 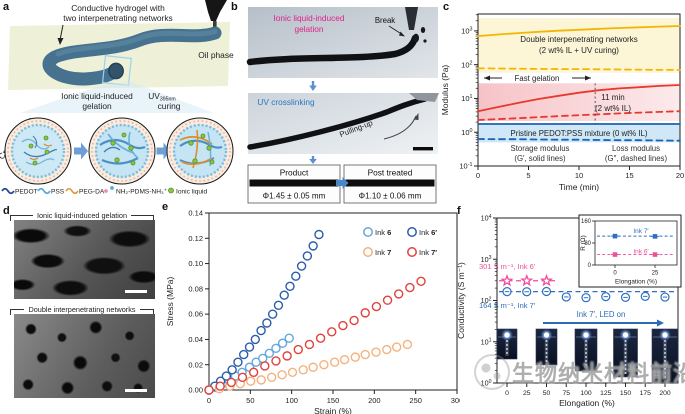 I want to click on step1-label-line2: gelation, so click(x=97, y=106).